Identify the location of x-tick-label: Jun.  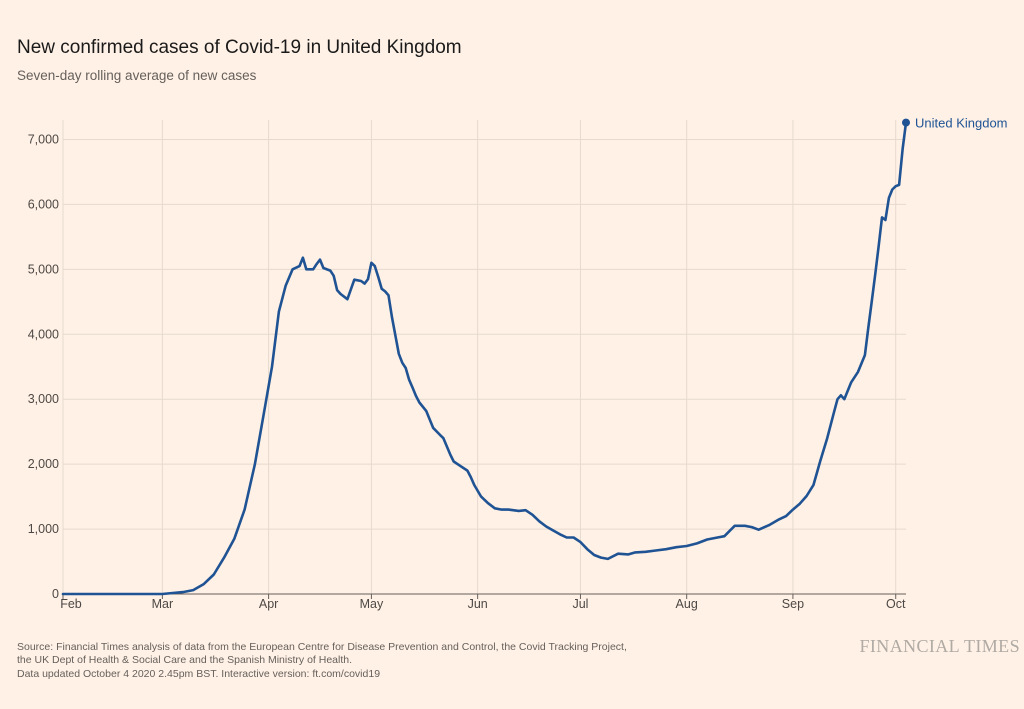
(478, 604).